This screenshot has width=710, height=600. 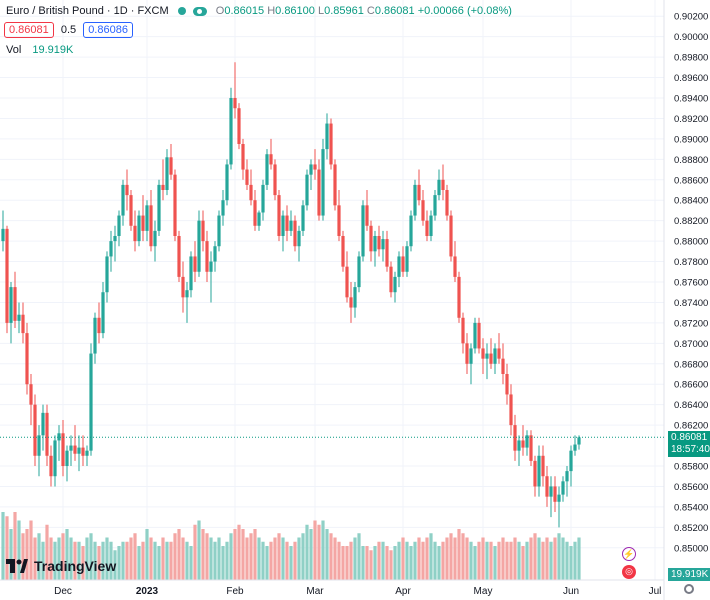 What do you see at coordinates (14, 50) in the screenshot?
I see `volume-label: Vol` at bounding box center [14, 50].